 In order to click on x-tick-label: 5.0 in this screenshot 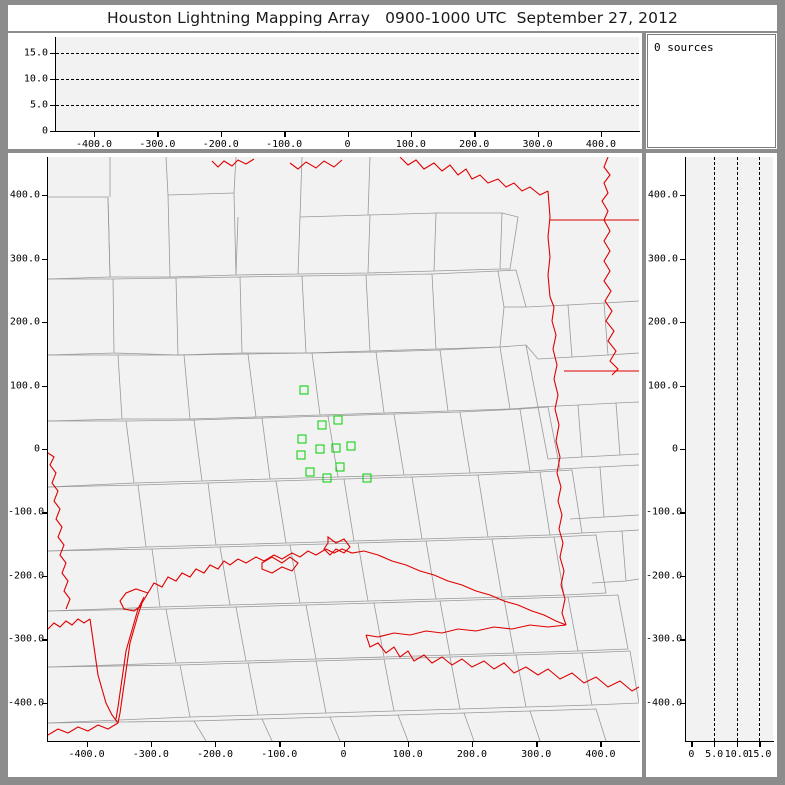, I will do `click(714, 754)`.